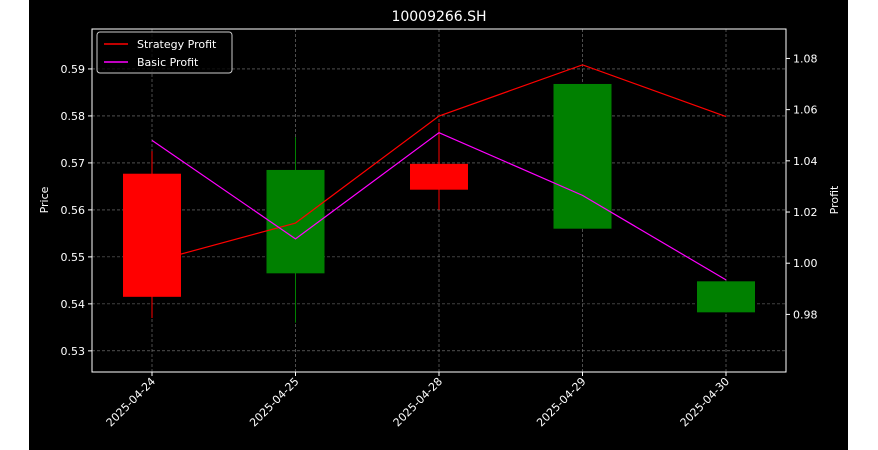 The image size is (878, 450). Describe the element at coordinates (805, 110) in the screenshot. I see `y2-tick-label: 1.06` at that location.